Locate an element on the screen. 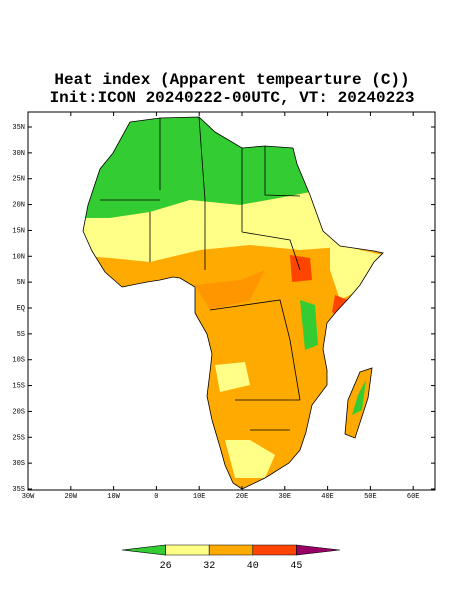 The width and height of the screenshot is (463, 605). lat-label: 15N is located at coordinates (18, 231).